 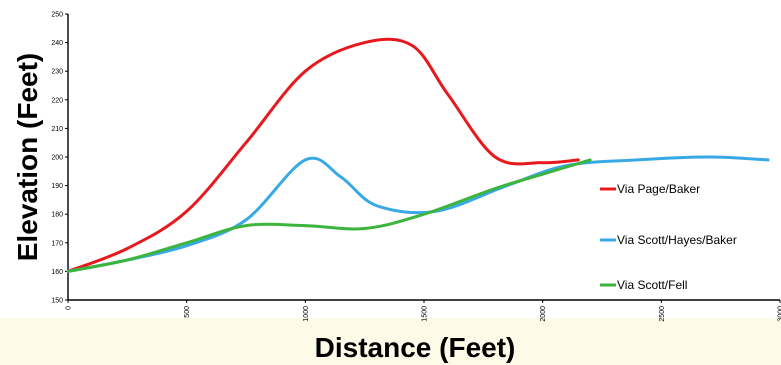 I want to click on x-tick-label: 500, so click(x=187, y=312).